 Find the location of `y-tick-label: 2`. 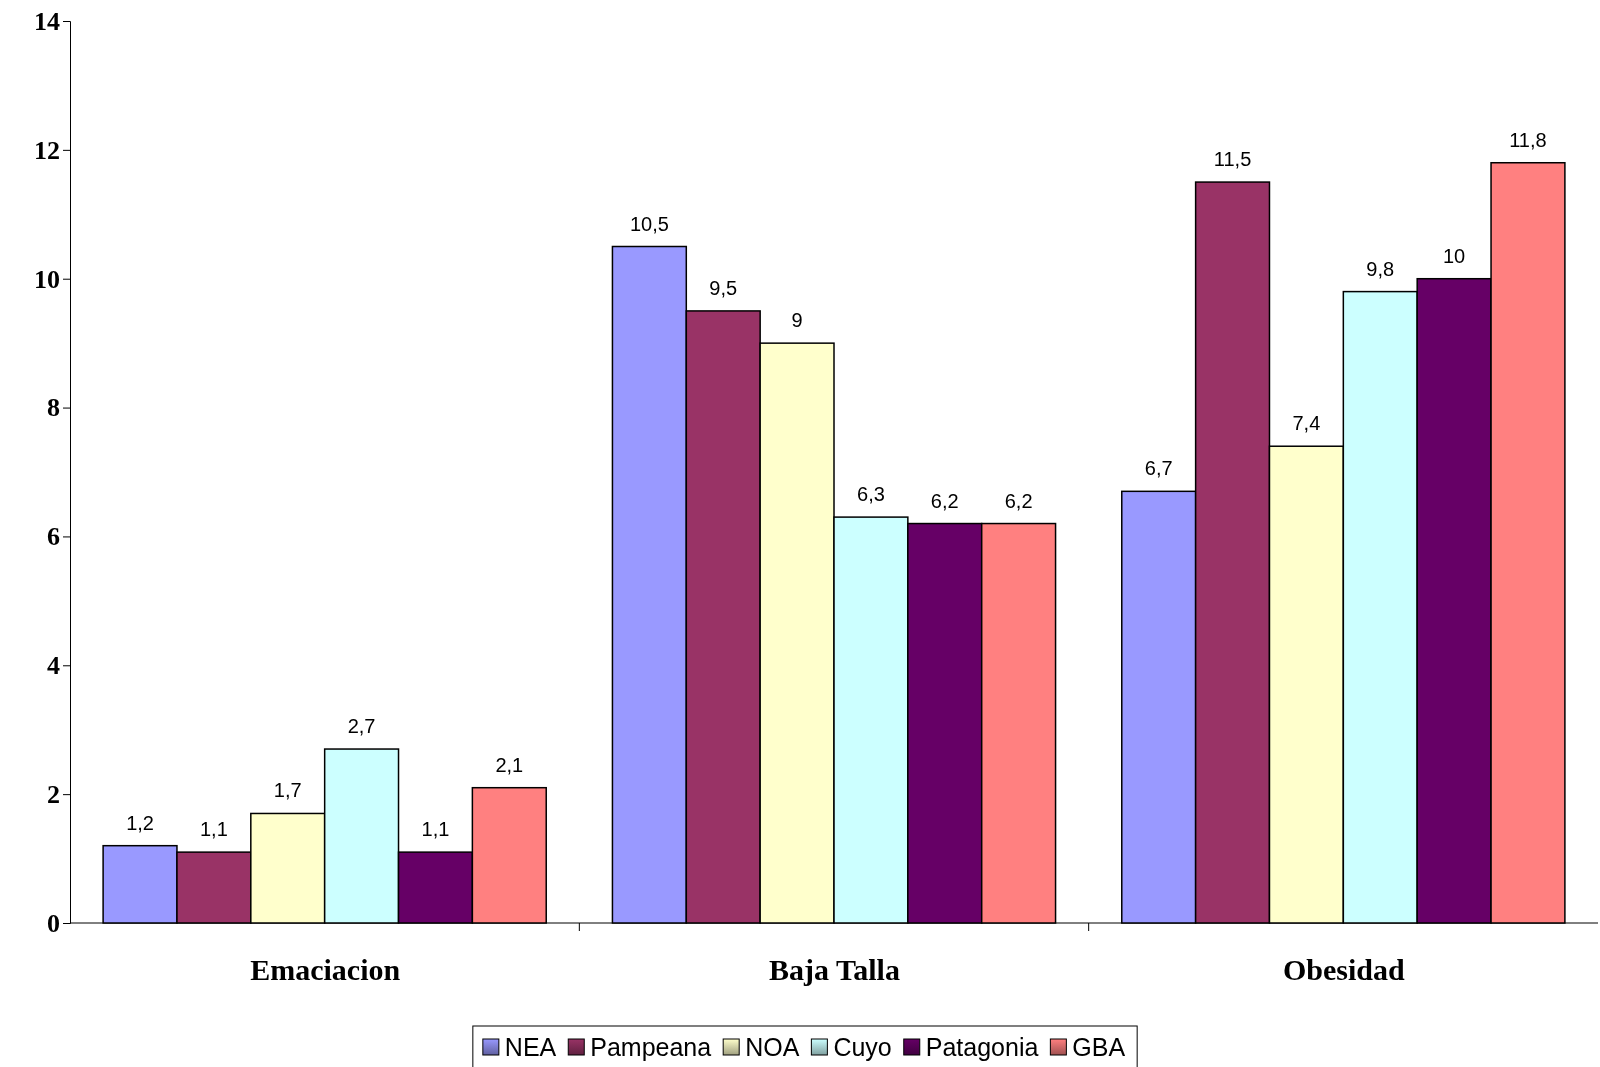

y-tick-label: 2 is located at coordinates (53, 794).